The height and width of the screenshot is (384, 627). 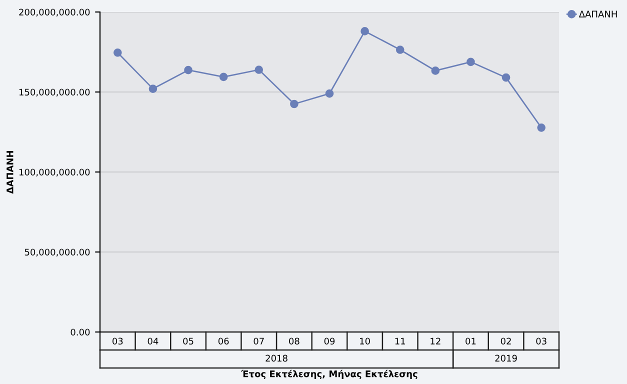 What do you see at coordinates (259, 341) in the screenshot?
I see `x-tick-label: 07` at bounding box center [259, 341].